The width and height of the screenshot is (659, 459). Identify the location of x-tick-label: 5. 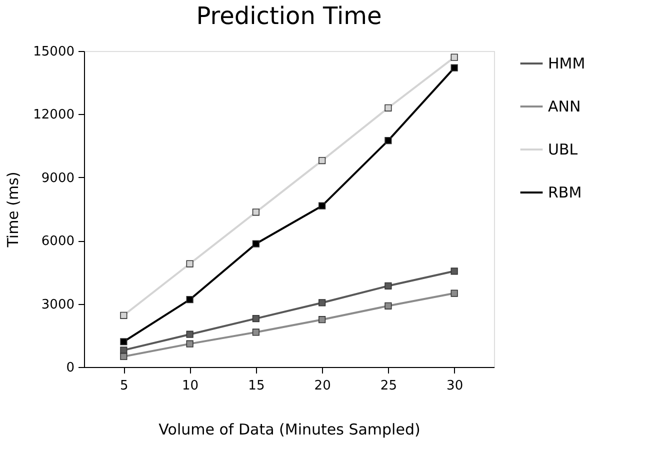
(124, 386).